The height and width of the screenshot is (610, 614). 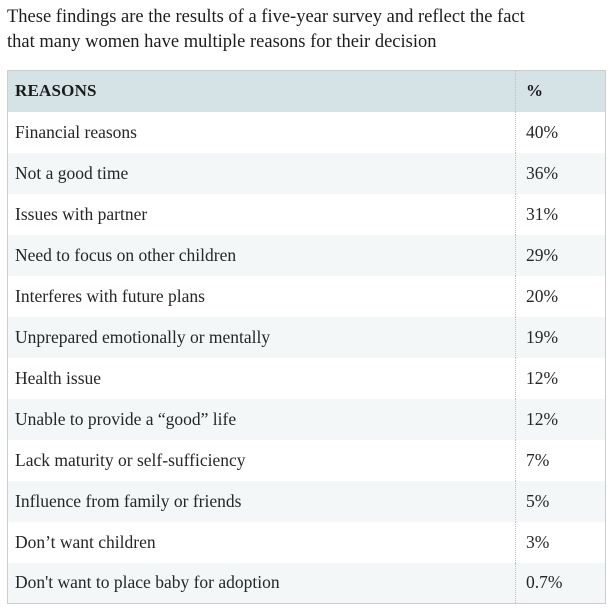 I want to click on table-row: Need to focus on other children 29%, so click(x=306, y=255).